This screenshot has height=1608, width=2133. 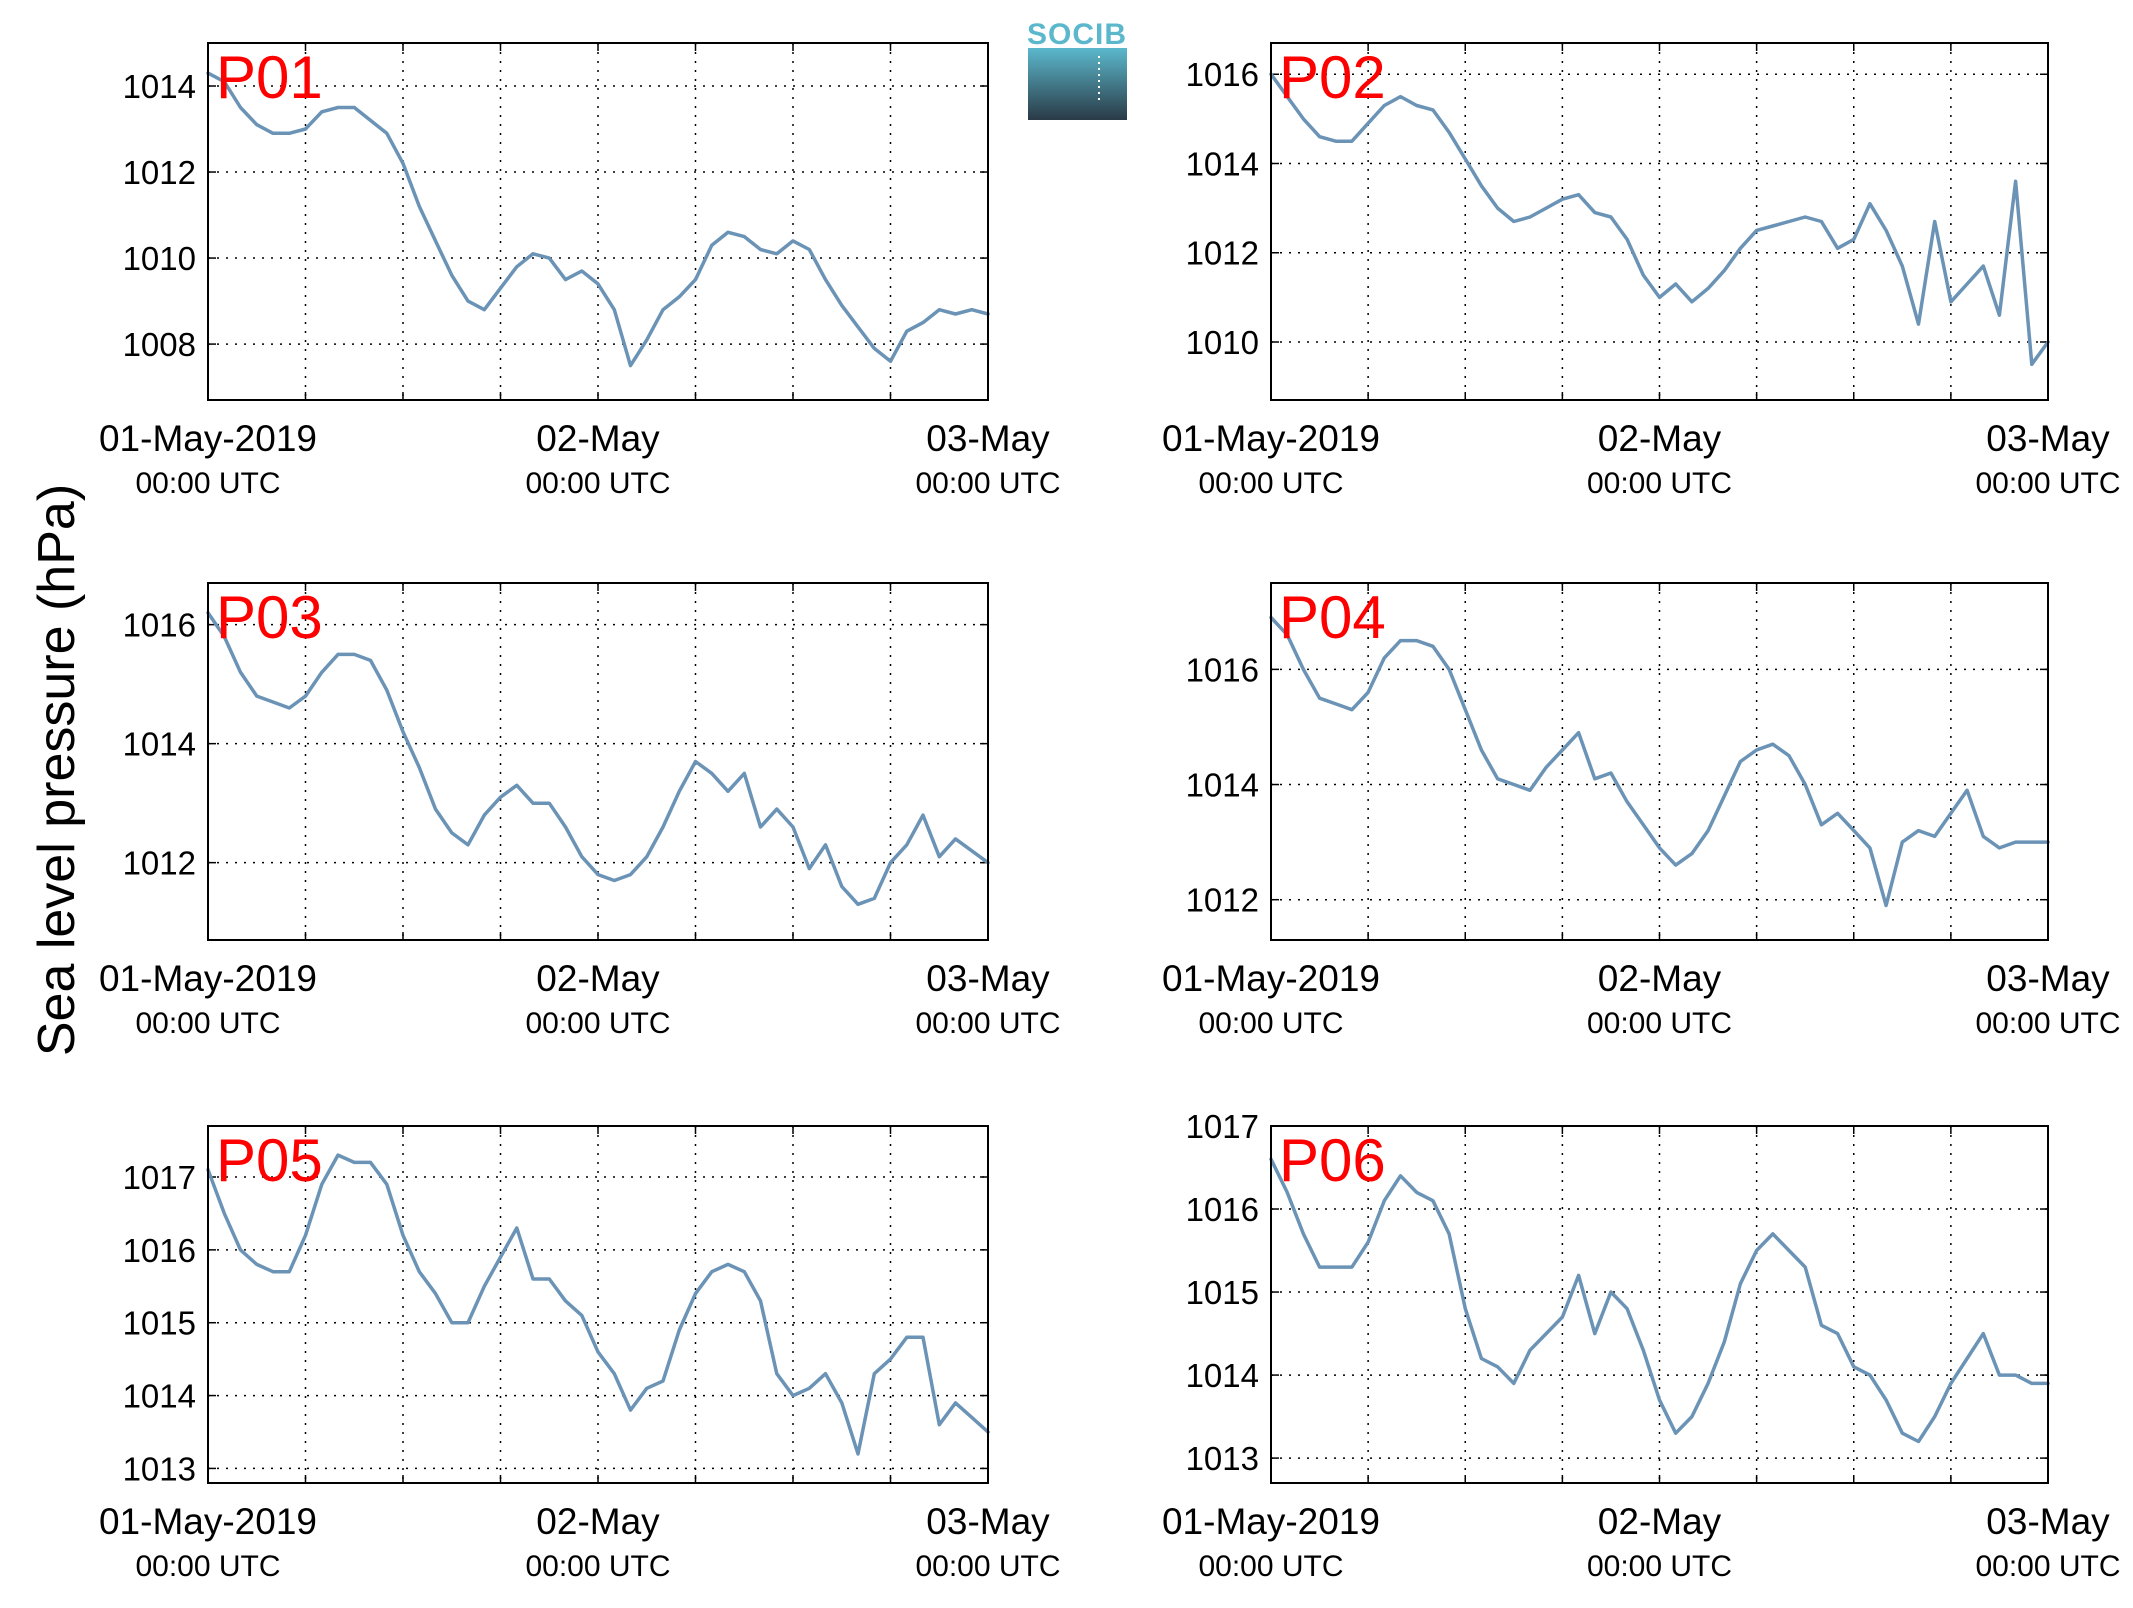 I want to click on socib-logo-text: SOCIB, so click(x=1077, y=34).